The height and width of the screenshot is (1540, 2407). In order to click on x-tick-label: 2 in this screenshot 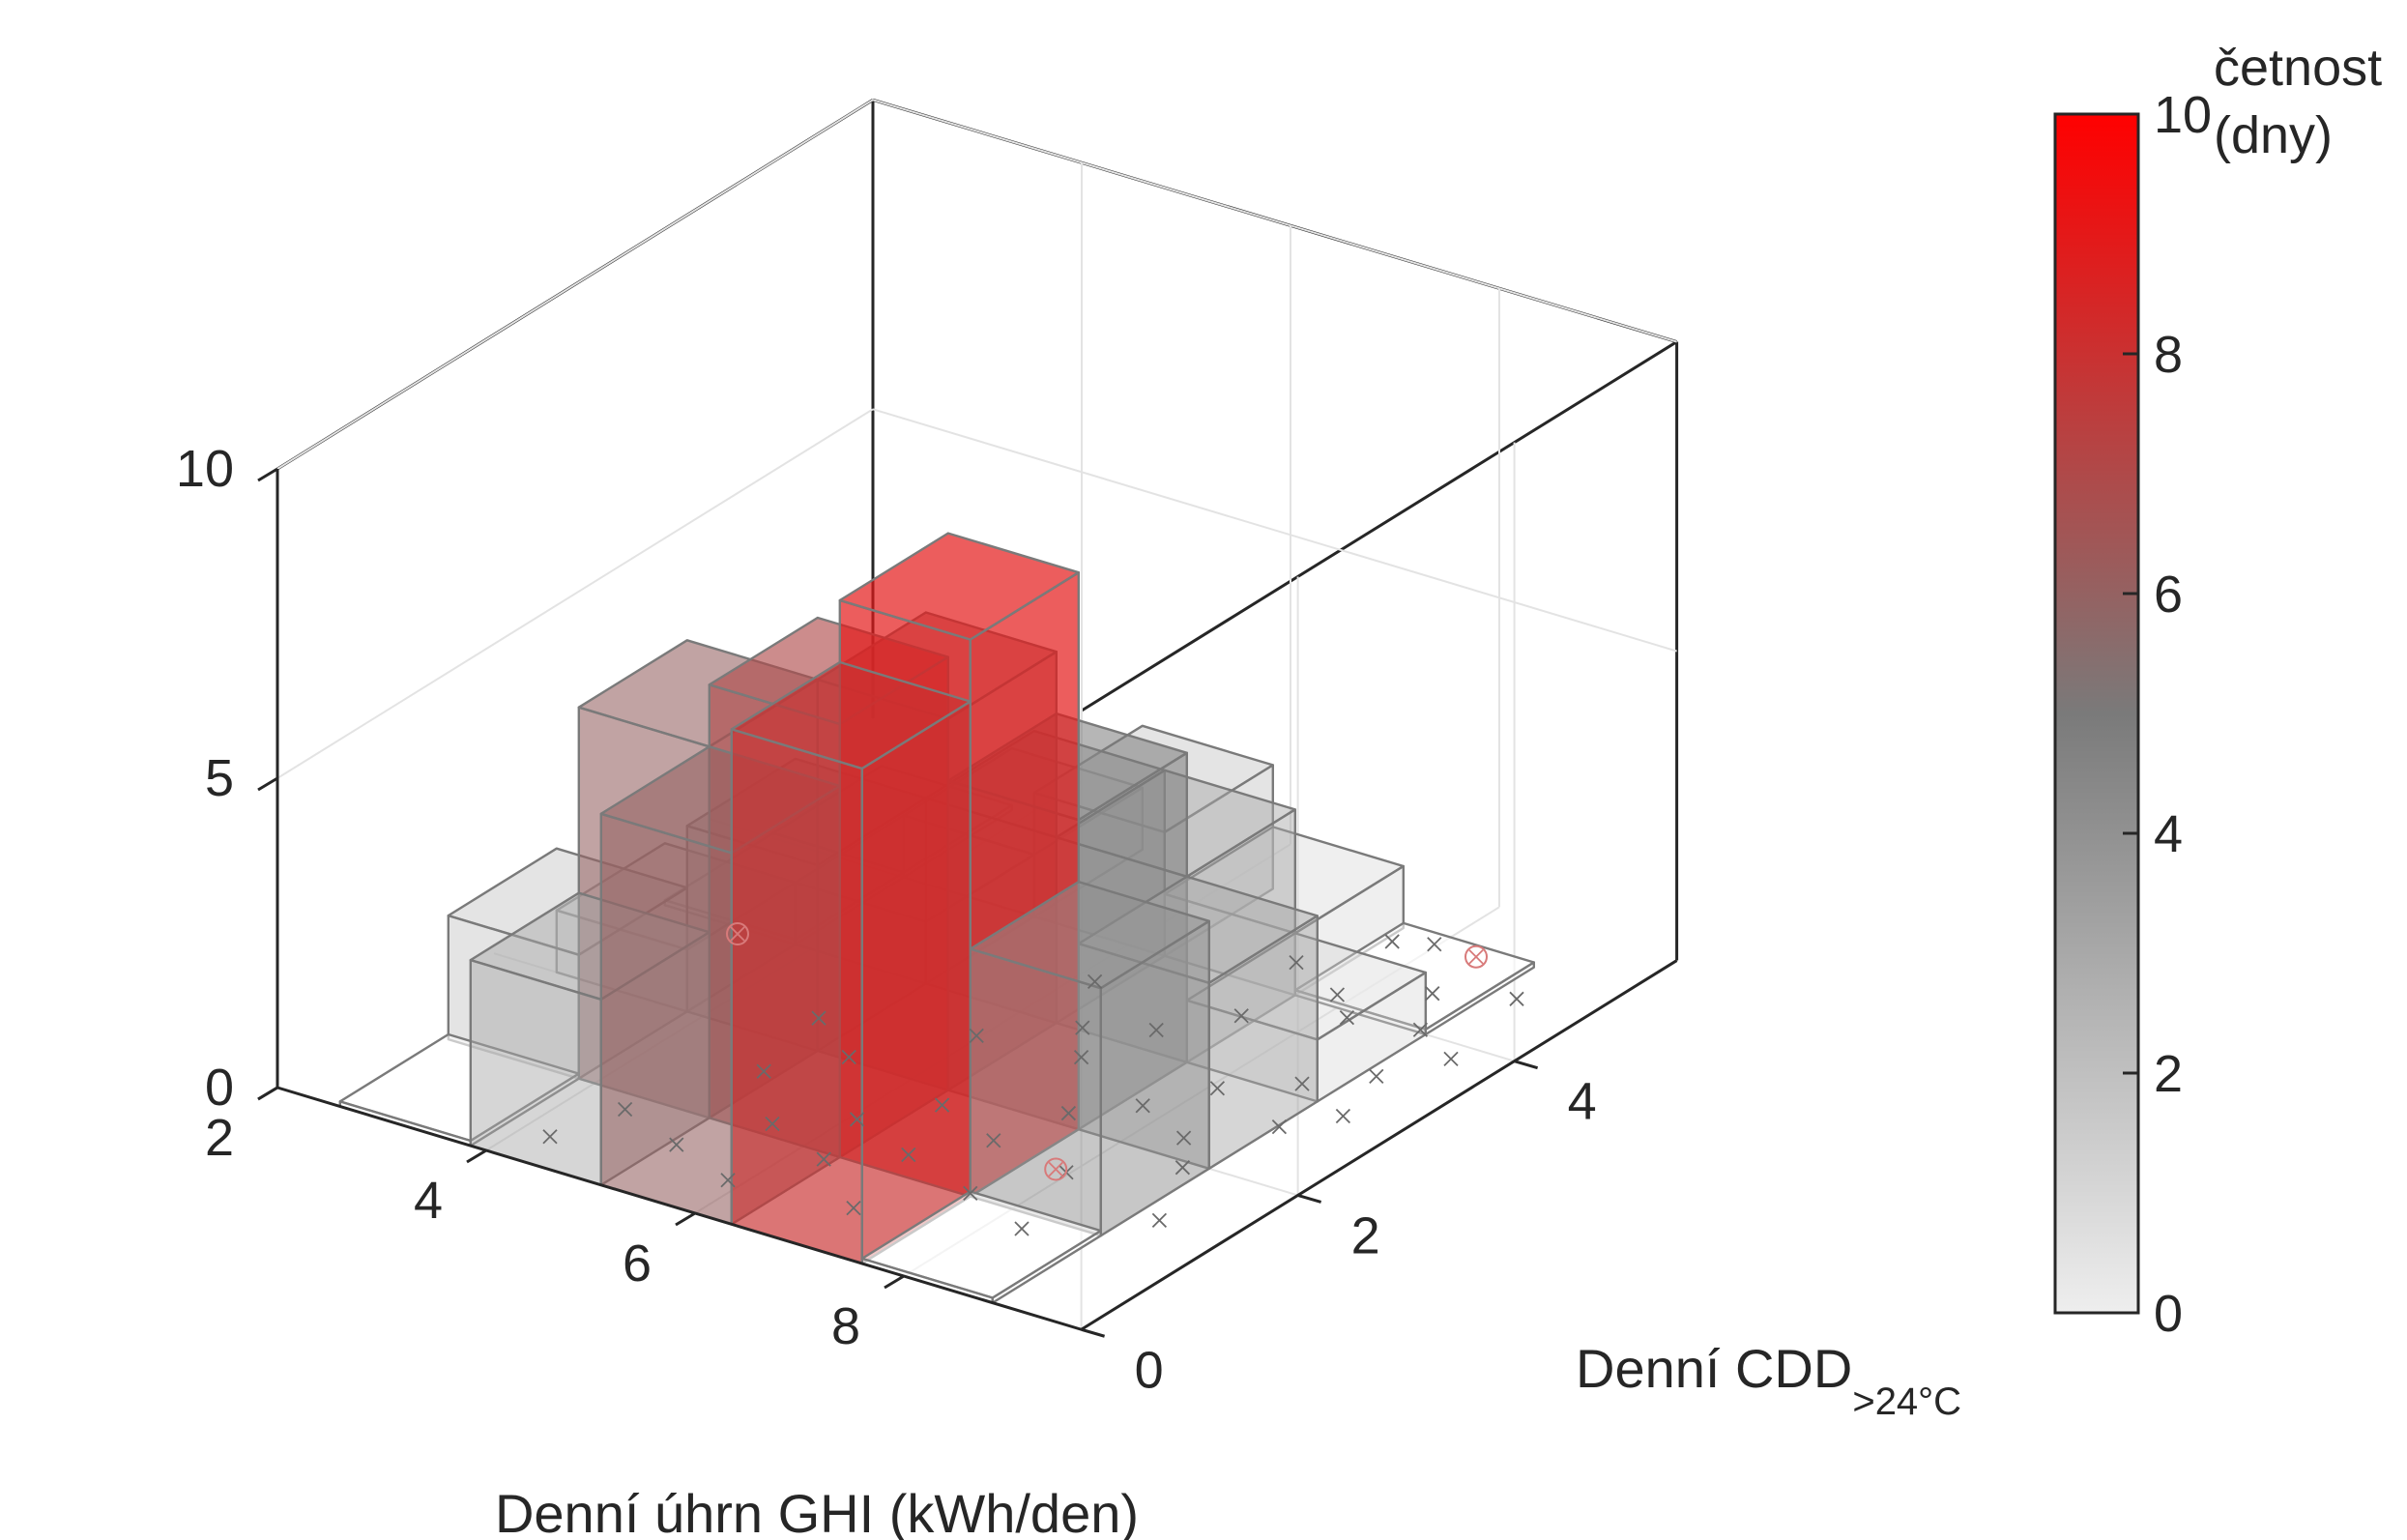, I will do `click(220, 1138)`.